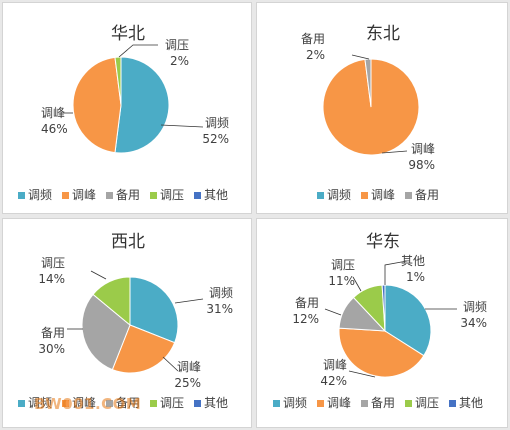  What do you see at coordinates (383, 242) in the screenshot?
I see `chart-title: 华东` at bounding box center [383, 242].